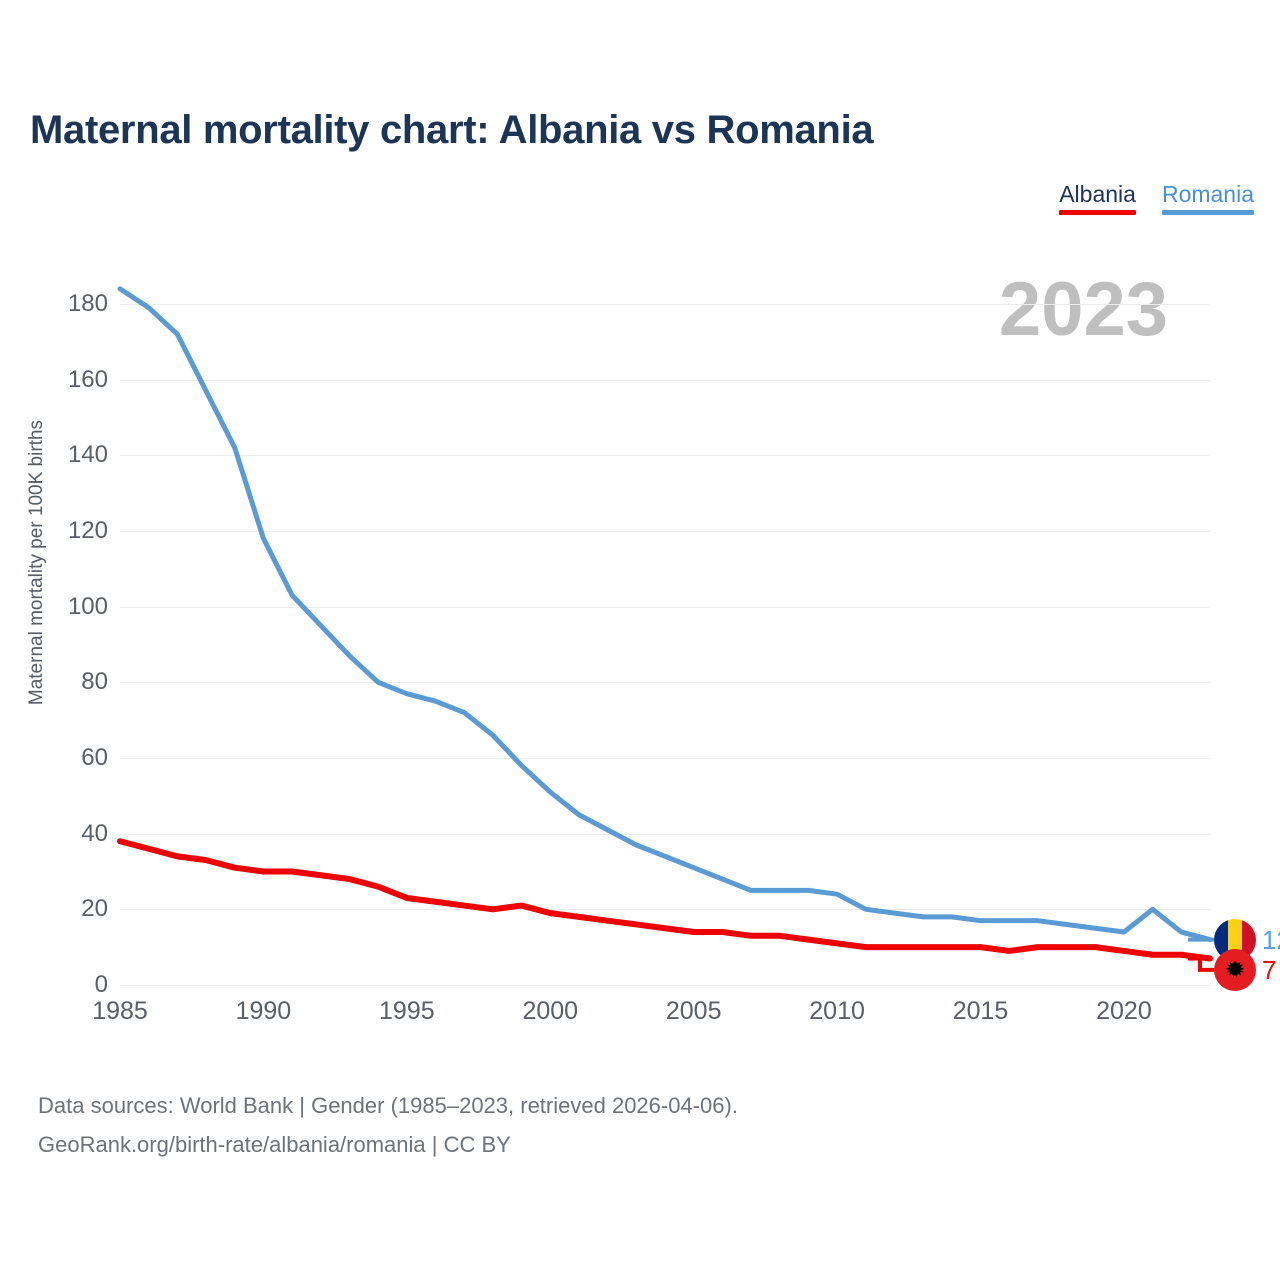 This screenshot has width=1280, height=1280. I want to click on x-tick-label: 1995, so click(407, 1011).